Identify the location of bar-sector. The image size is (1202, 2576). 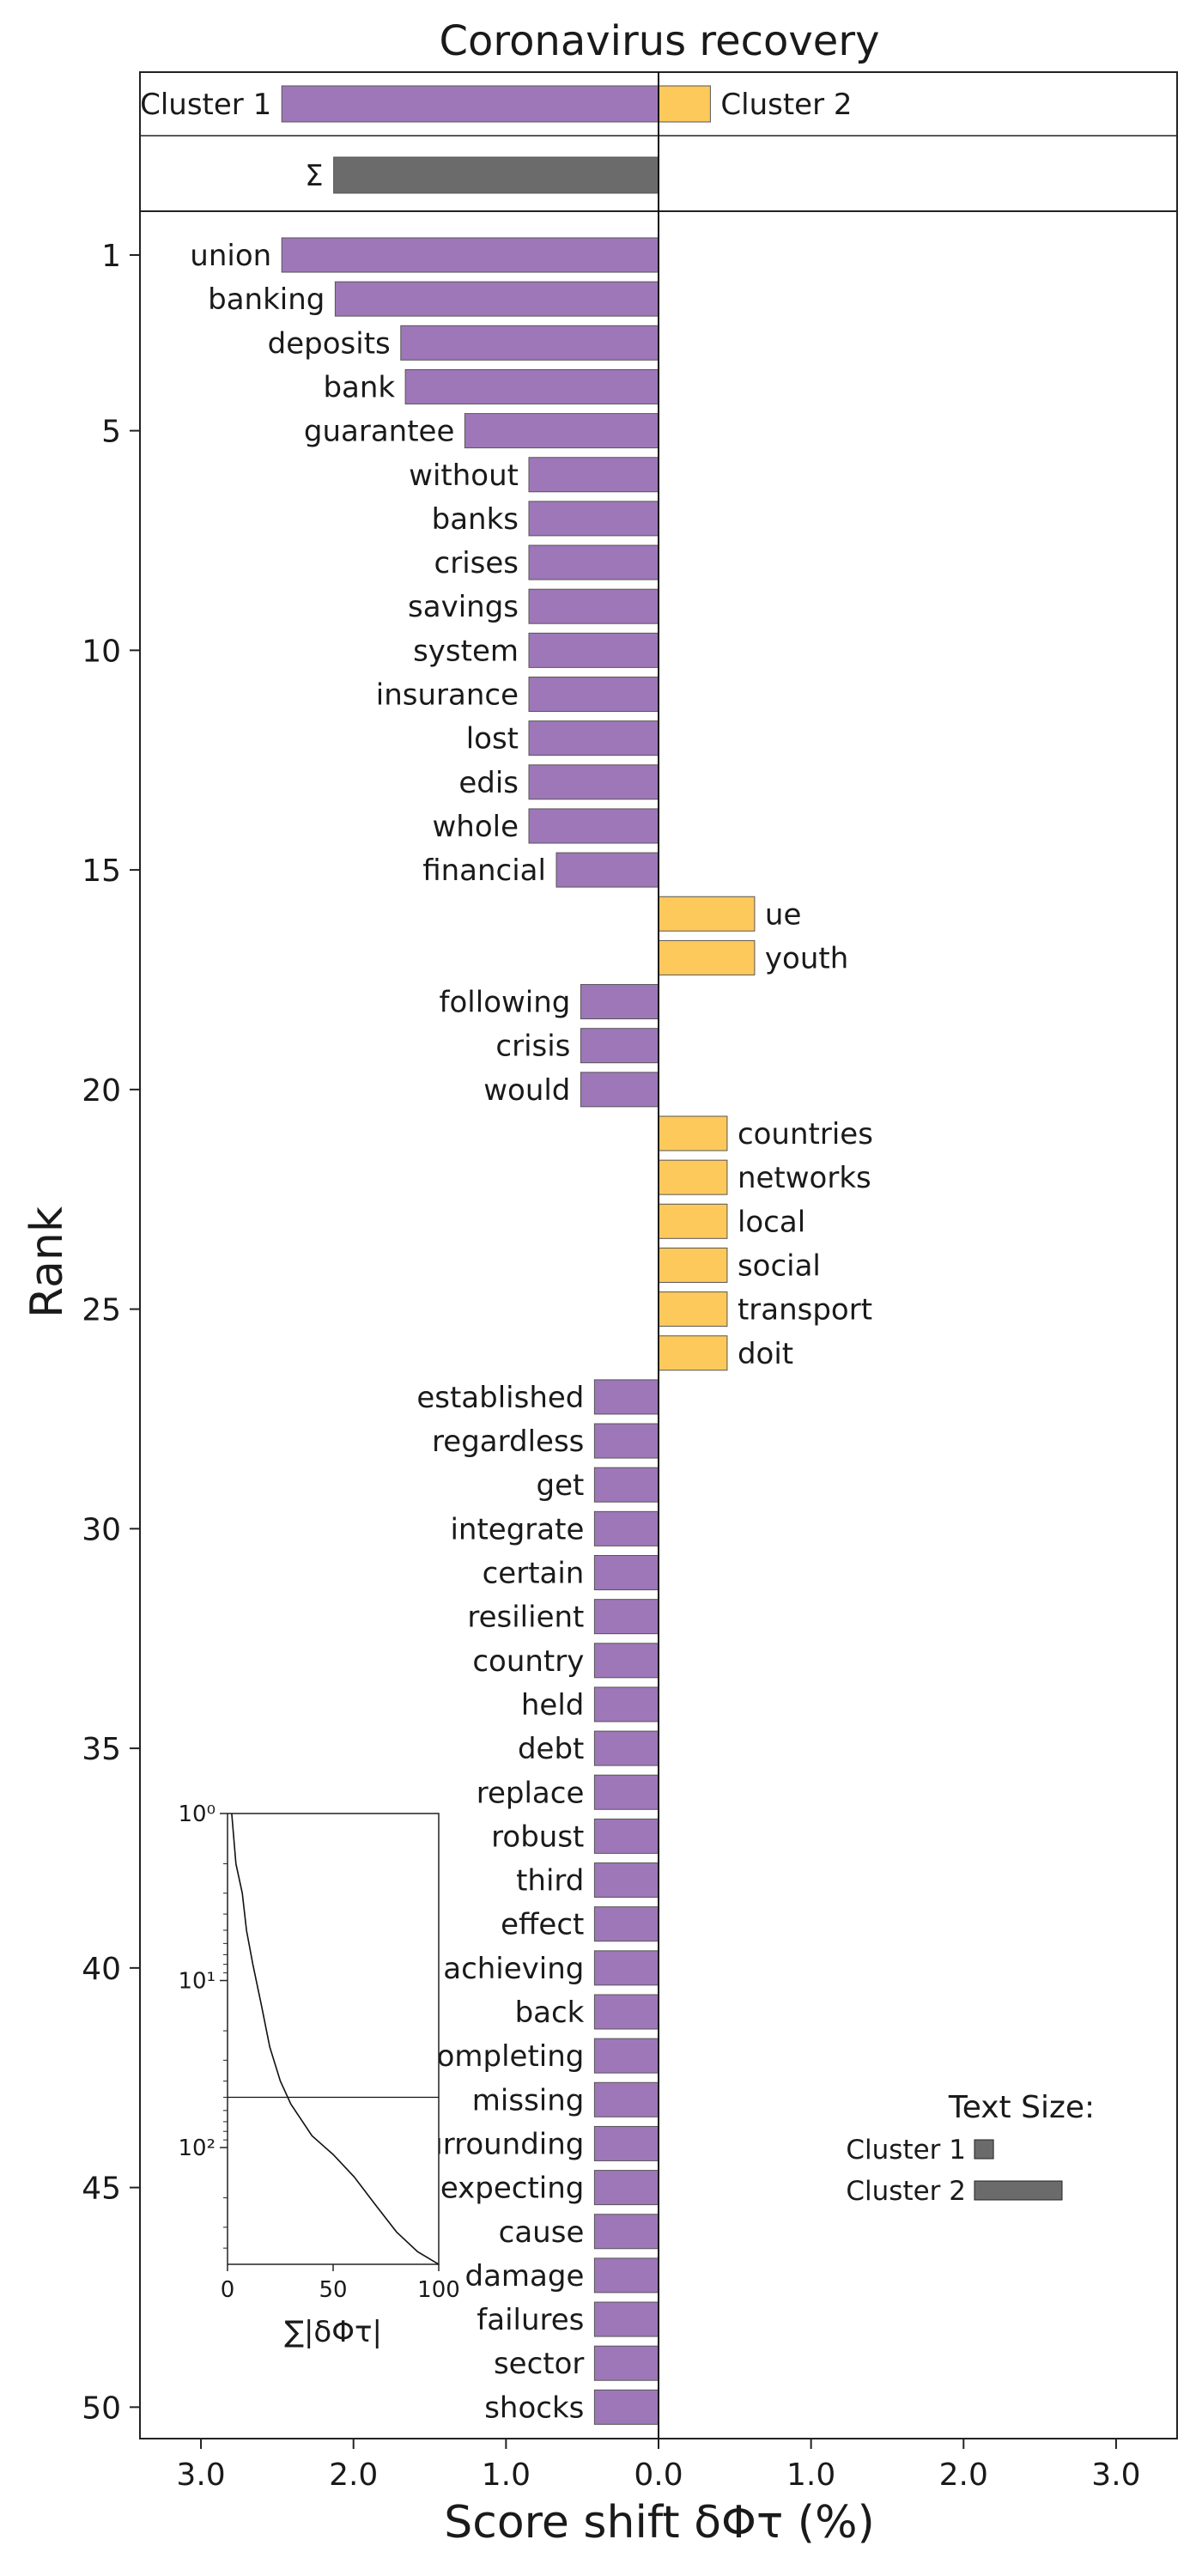
(626, 2363).